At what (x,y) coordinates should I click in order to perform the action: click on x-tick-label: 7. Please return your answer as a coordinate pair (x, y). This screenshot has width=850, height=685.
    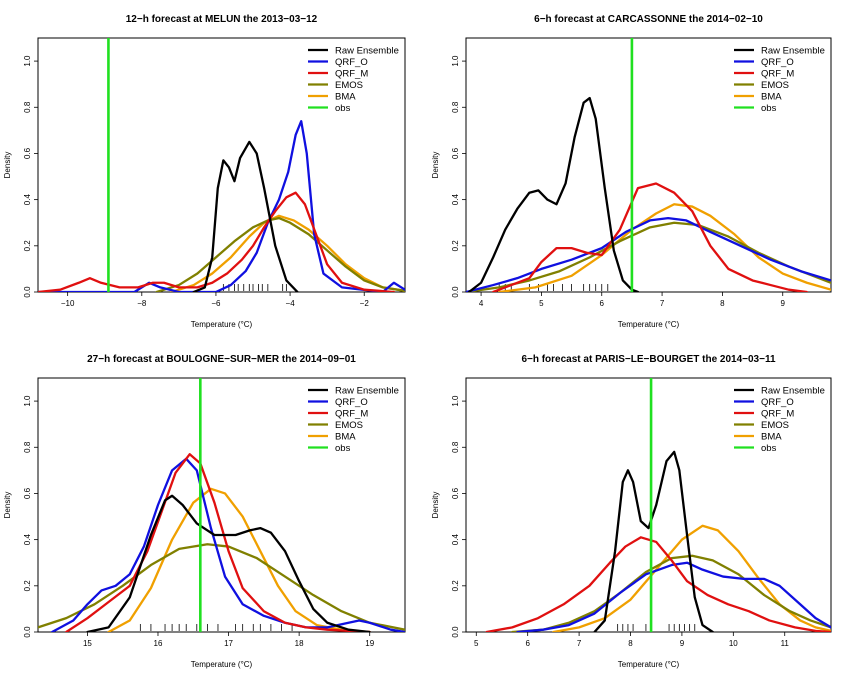
    Looking at the image, I should click on (579, 643).